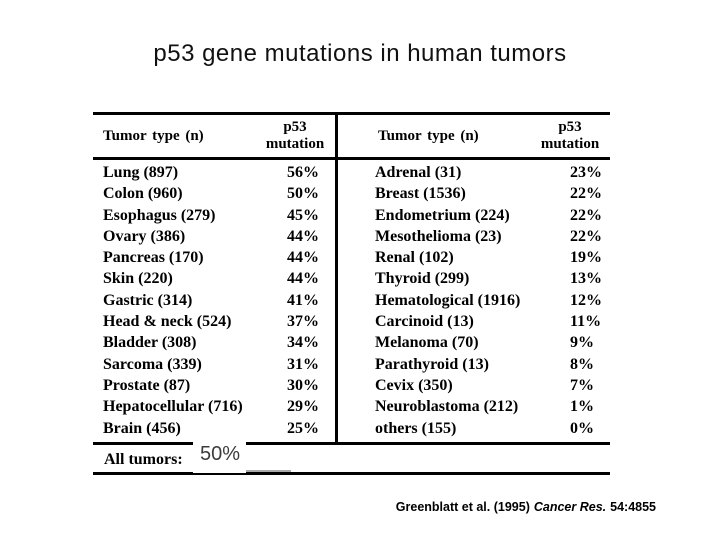 This screenshot has width=720, height=540. What do you see at coordinates (214, 364) in the screenshot?
I see `table-row: Sarcoma (339) 31%` at bounding box center [214, 364].